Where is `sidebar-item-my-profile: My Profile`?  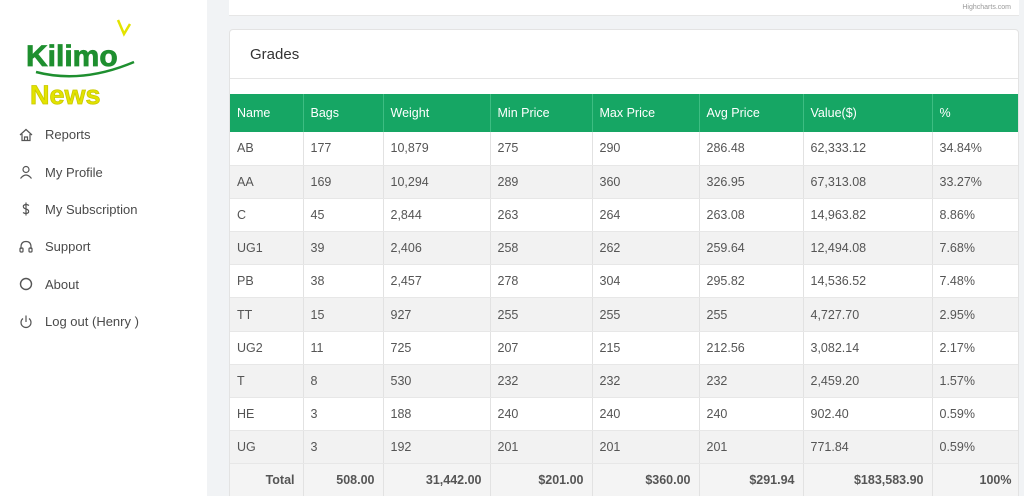 sidebar-item-my-profile: My Profile is located at coordinates (110, 171).